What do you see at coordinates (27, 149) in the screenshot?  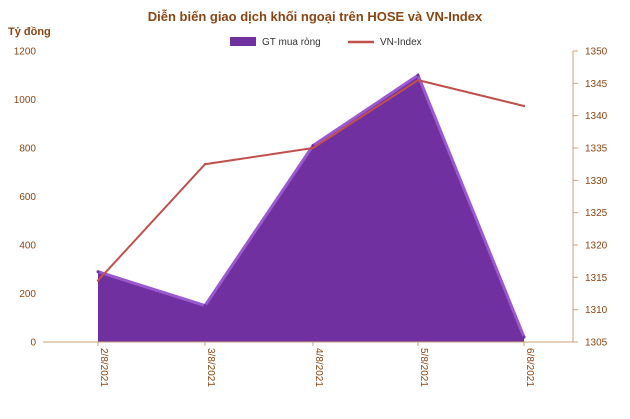 I see `y-left-tick-label-800: 800` at bounding box center [27, 149].